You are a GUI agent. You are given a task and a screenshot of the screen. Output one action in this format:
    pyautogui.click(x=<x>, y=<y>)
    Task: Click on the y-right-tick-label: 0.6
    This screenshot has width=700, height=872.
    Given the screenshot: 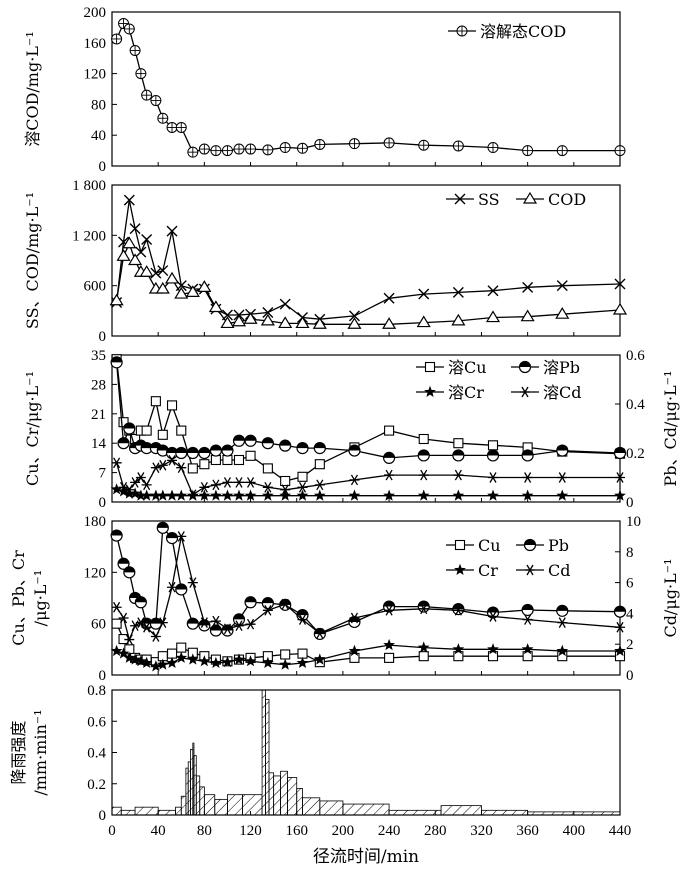 What is the action you would take?
    pyautogui.click(x=635, y=356)
    